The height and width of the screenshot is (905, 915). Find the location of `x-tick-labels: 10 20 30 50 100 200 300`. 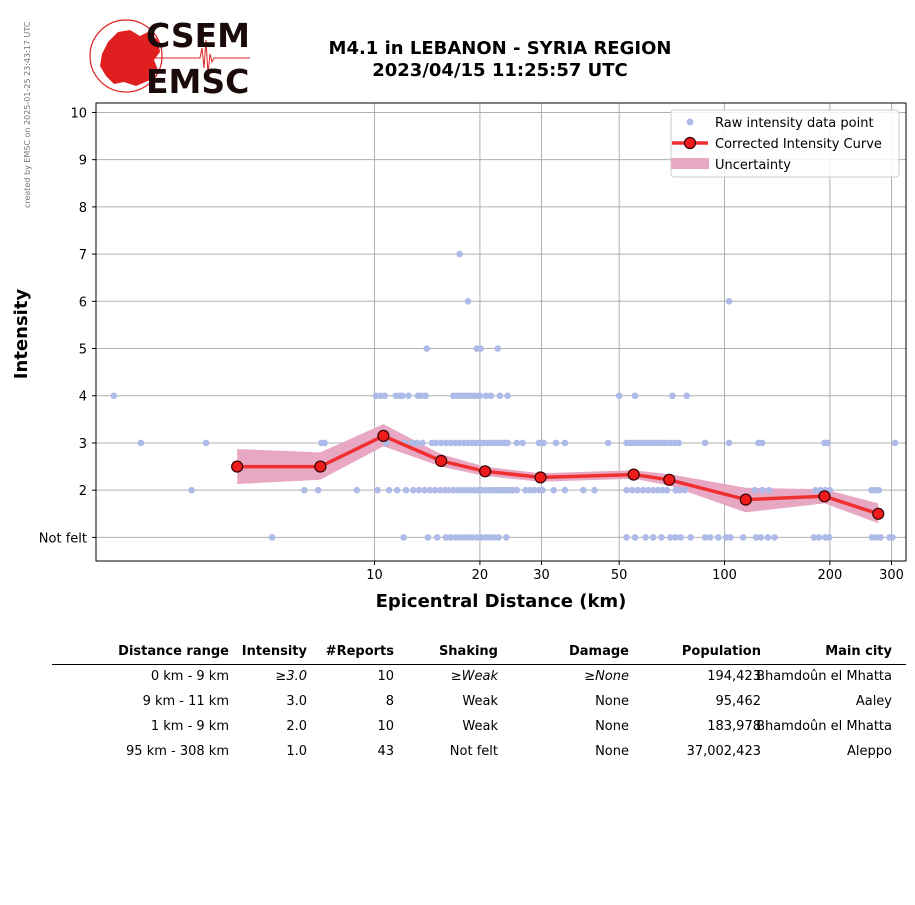

x-tick-labels: 10 20 30 50 100 200 300 is located at coordinates (635, 572).